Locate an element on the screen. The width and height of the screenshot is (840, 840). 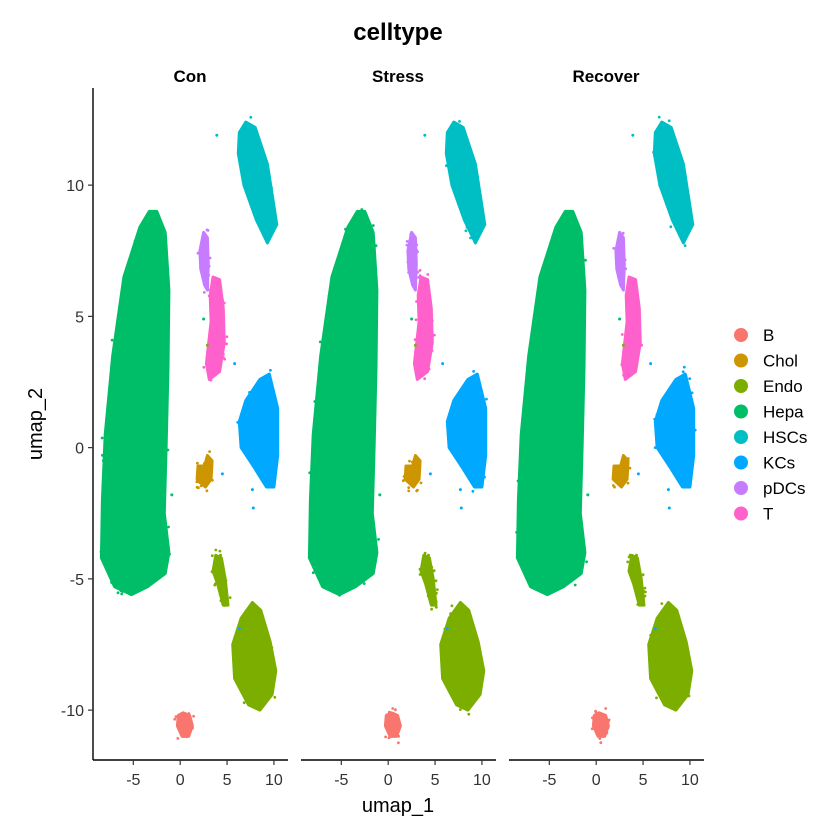
cluster-endo is located at coordinates (670, 656).